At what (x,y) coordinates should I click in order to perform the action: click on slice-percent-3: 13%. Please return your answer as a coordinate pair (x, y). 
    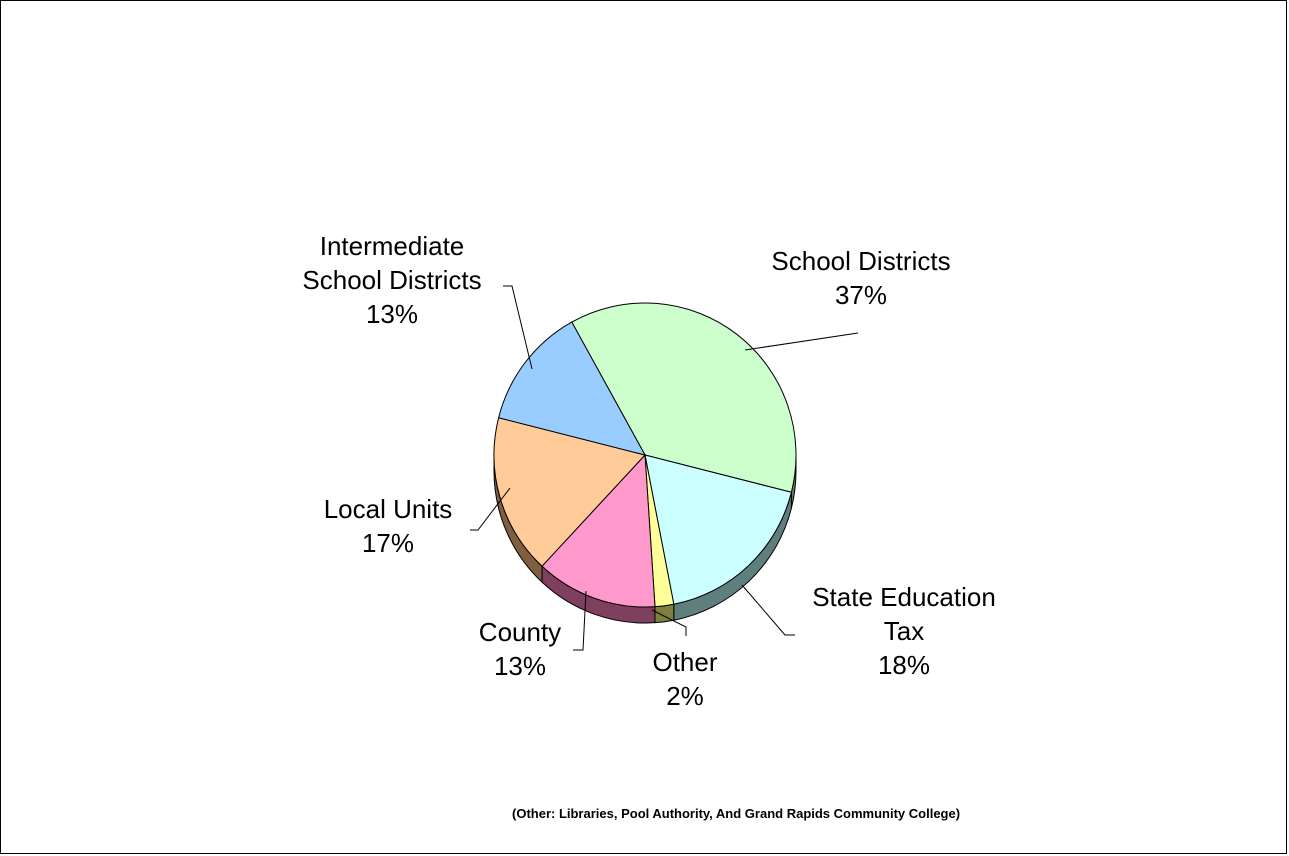
    Looking at the image, I should click on (520, 666).